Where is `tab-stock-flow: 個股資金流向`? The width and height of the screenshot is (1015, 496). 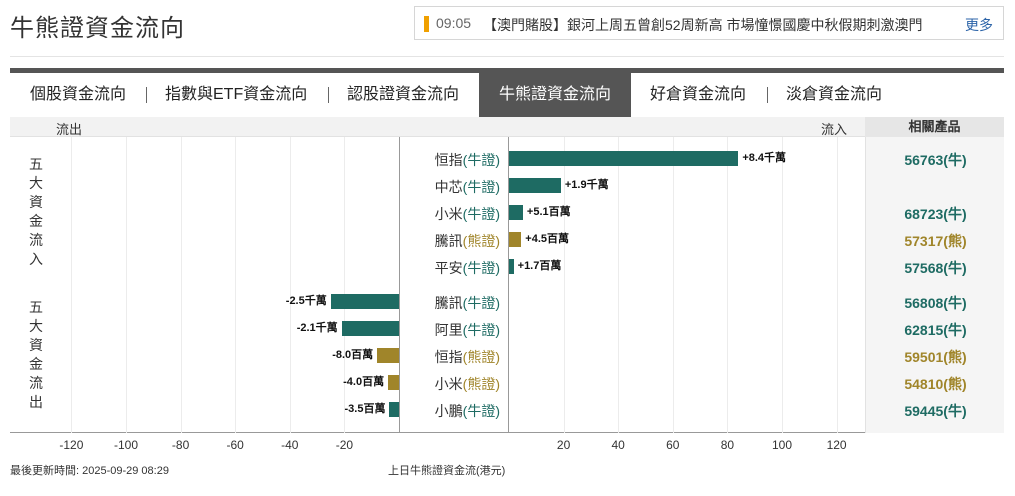
tab-stock-flow: 個股資金流向 is located at coordinates (78, 94).